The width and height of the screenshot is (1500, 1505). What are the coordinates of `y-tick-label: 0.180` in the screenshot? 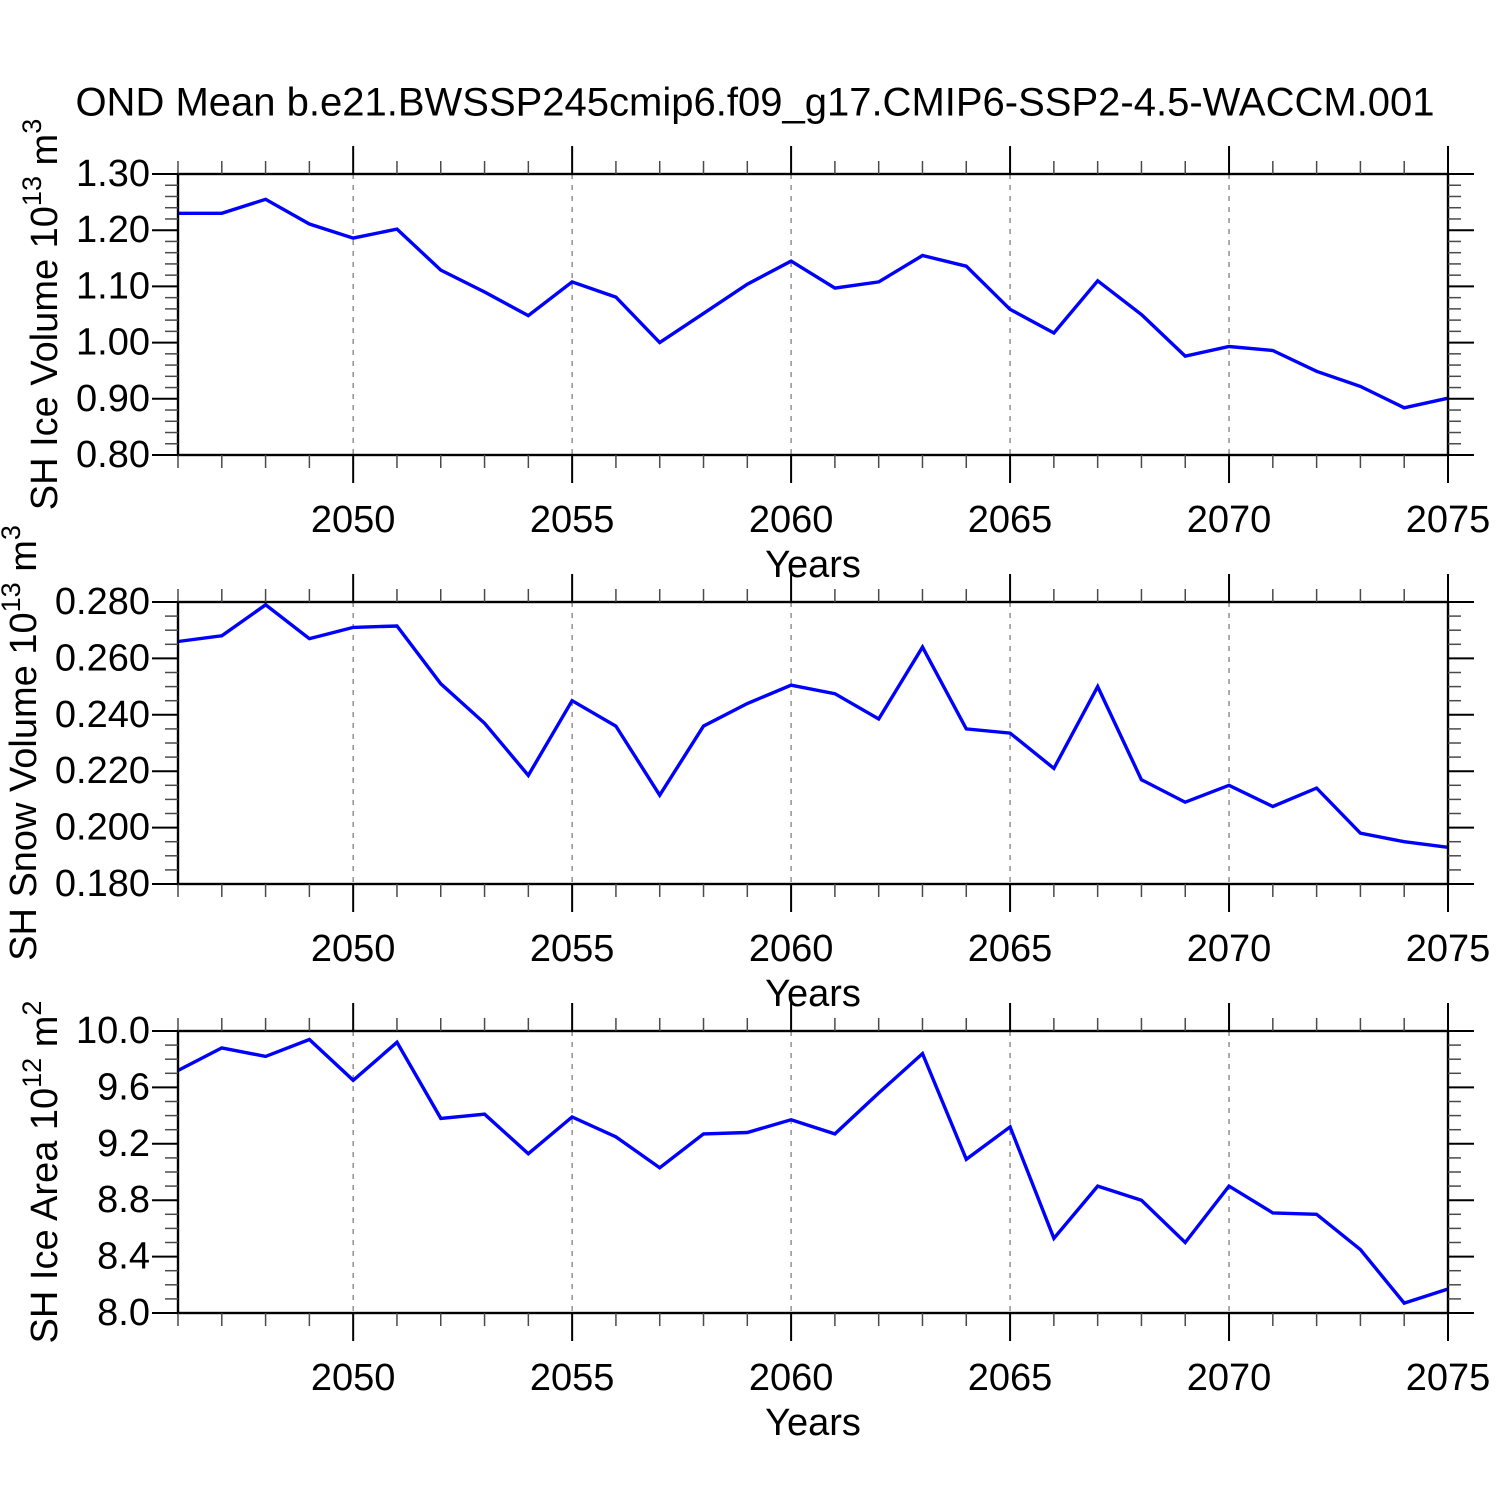 It's located at (102, 884).